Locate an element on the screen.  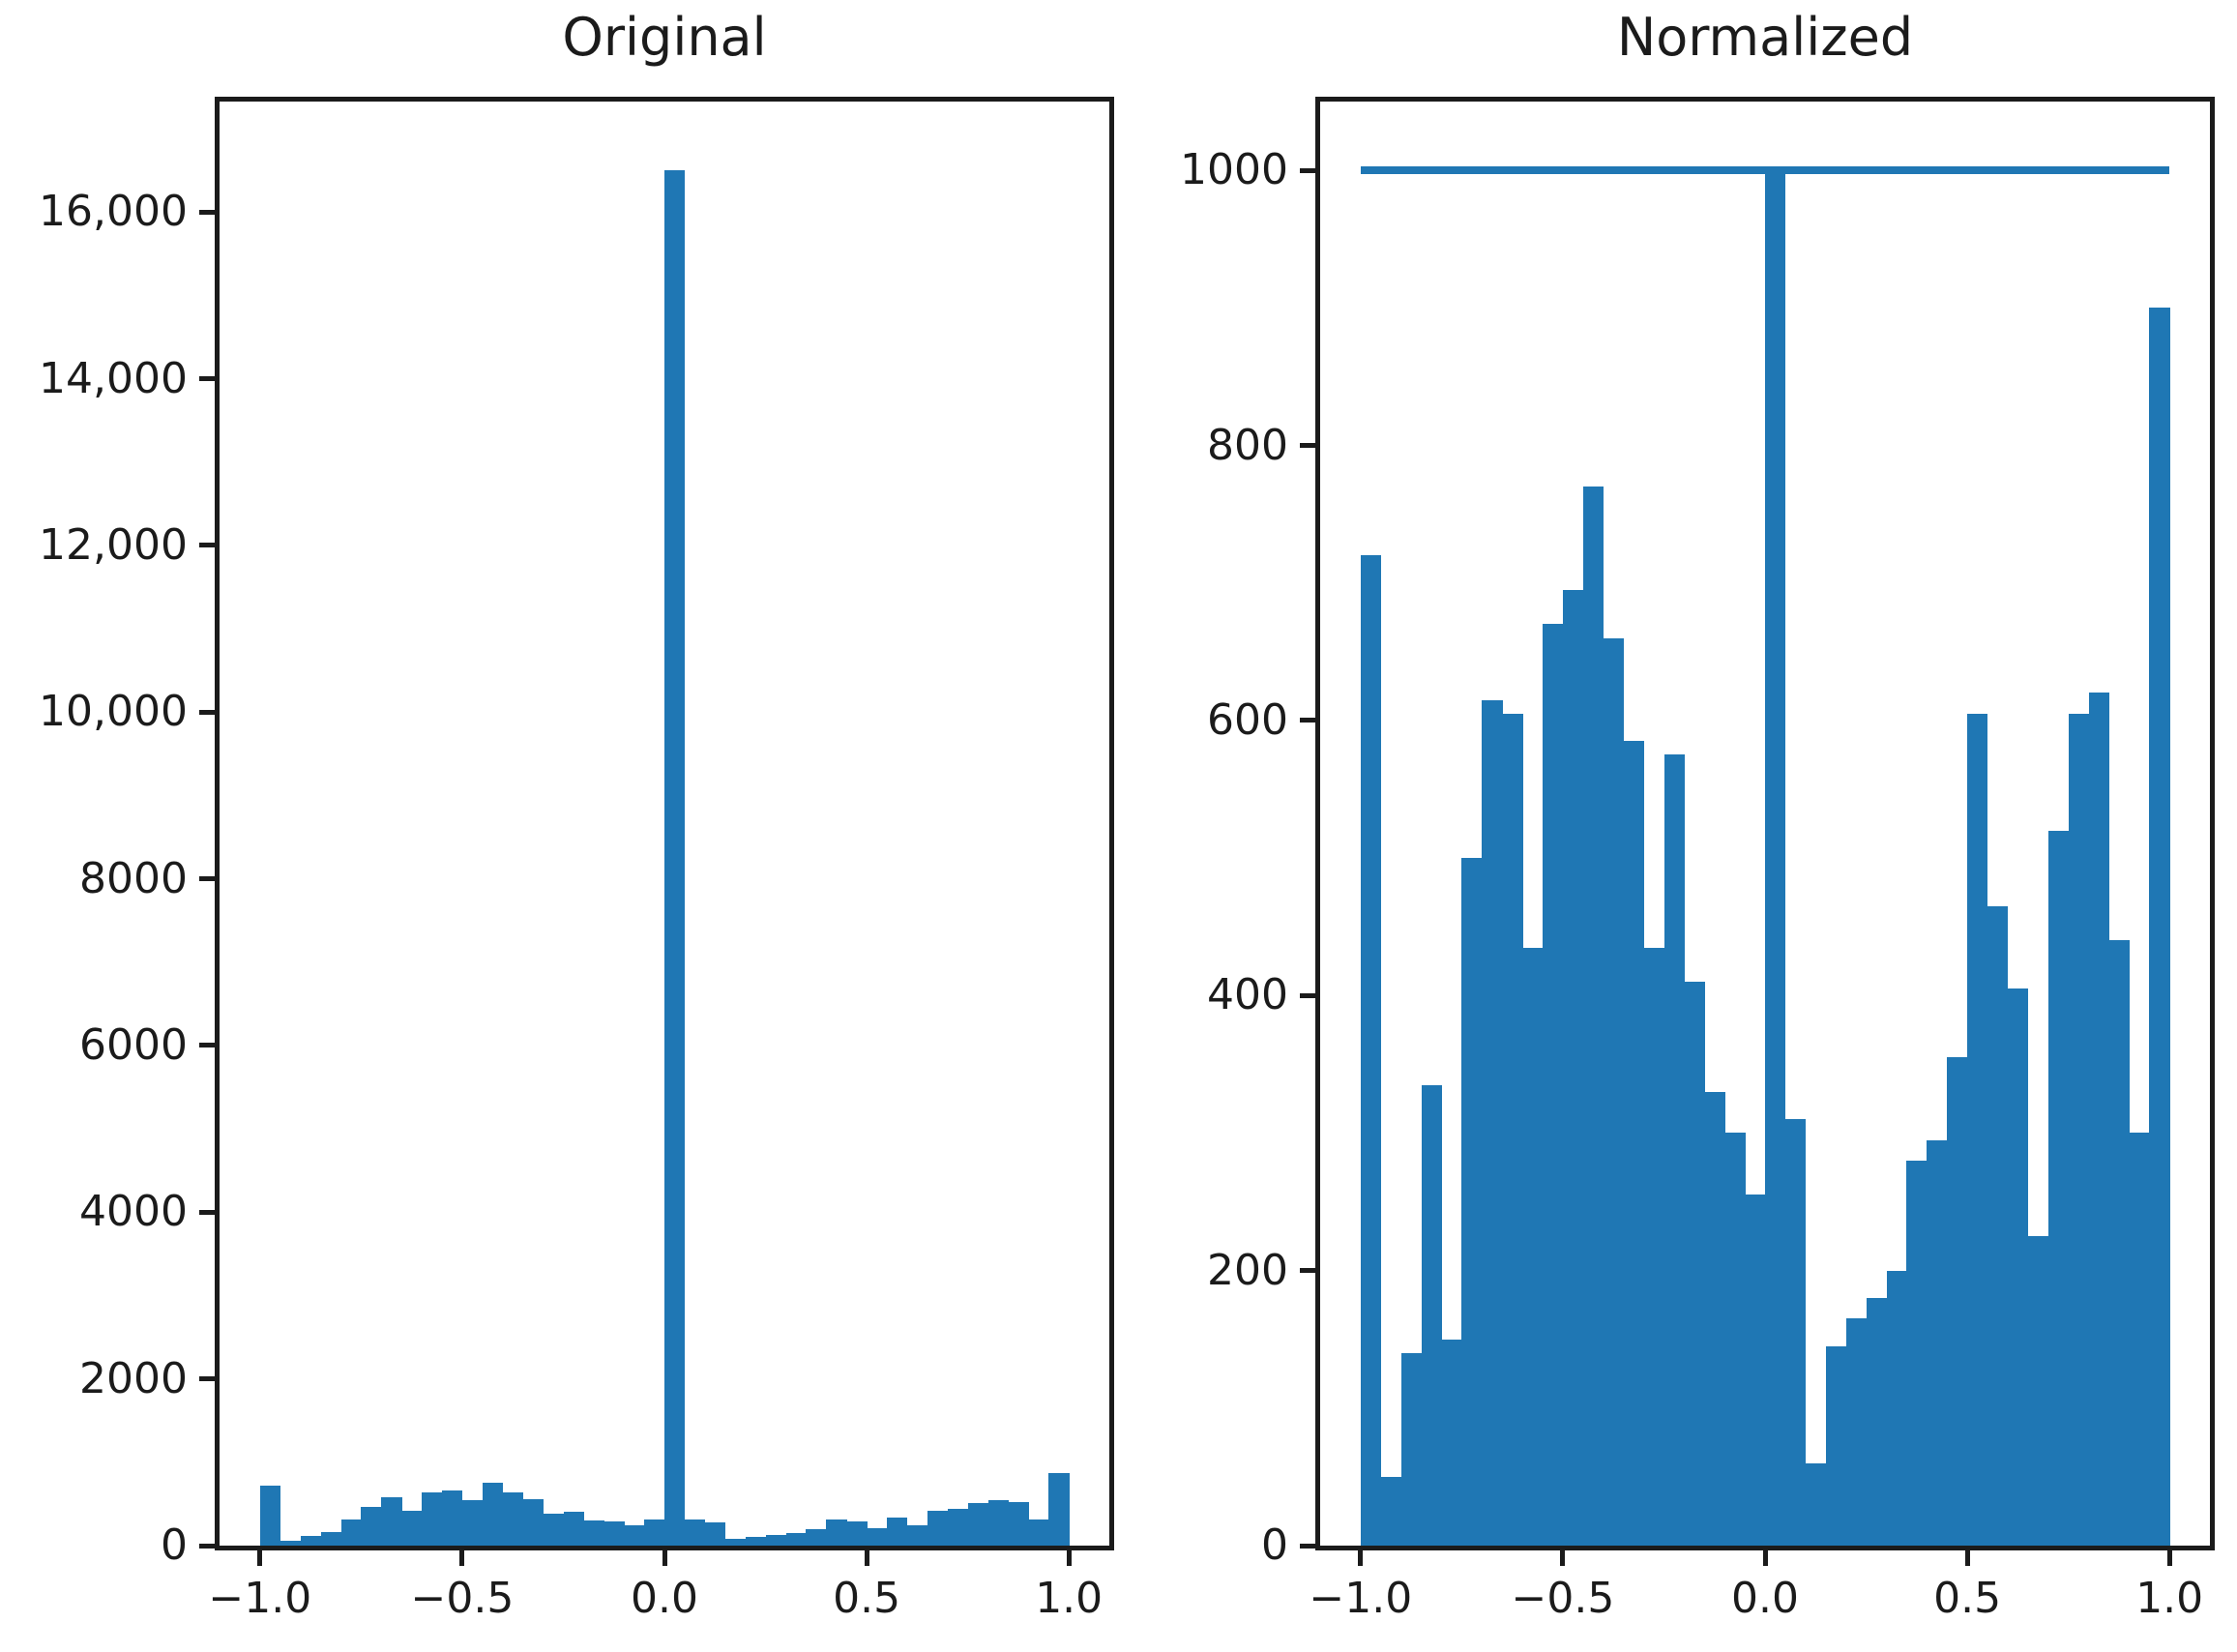
y-axis-tick-label: 1000 is located at coordinates (1234, 170).